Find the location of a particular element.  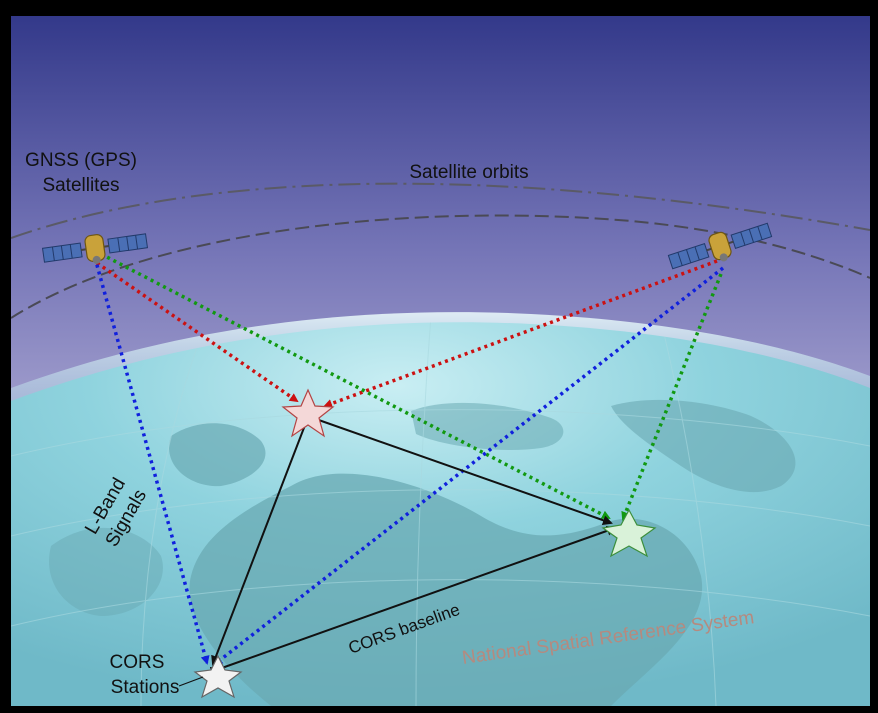

landmass-west is located at coordinates (106, 571).